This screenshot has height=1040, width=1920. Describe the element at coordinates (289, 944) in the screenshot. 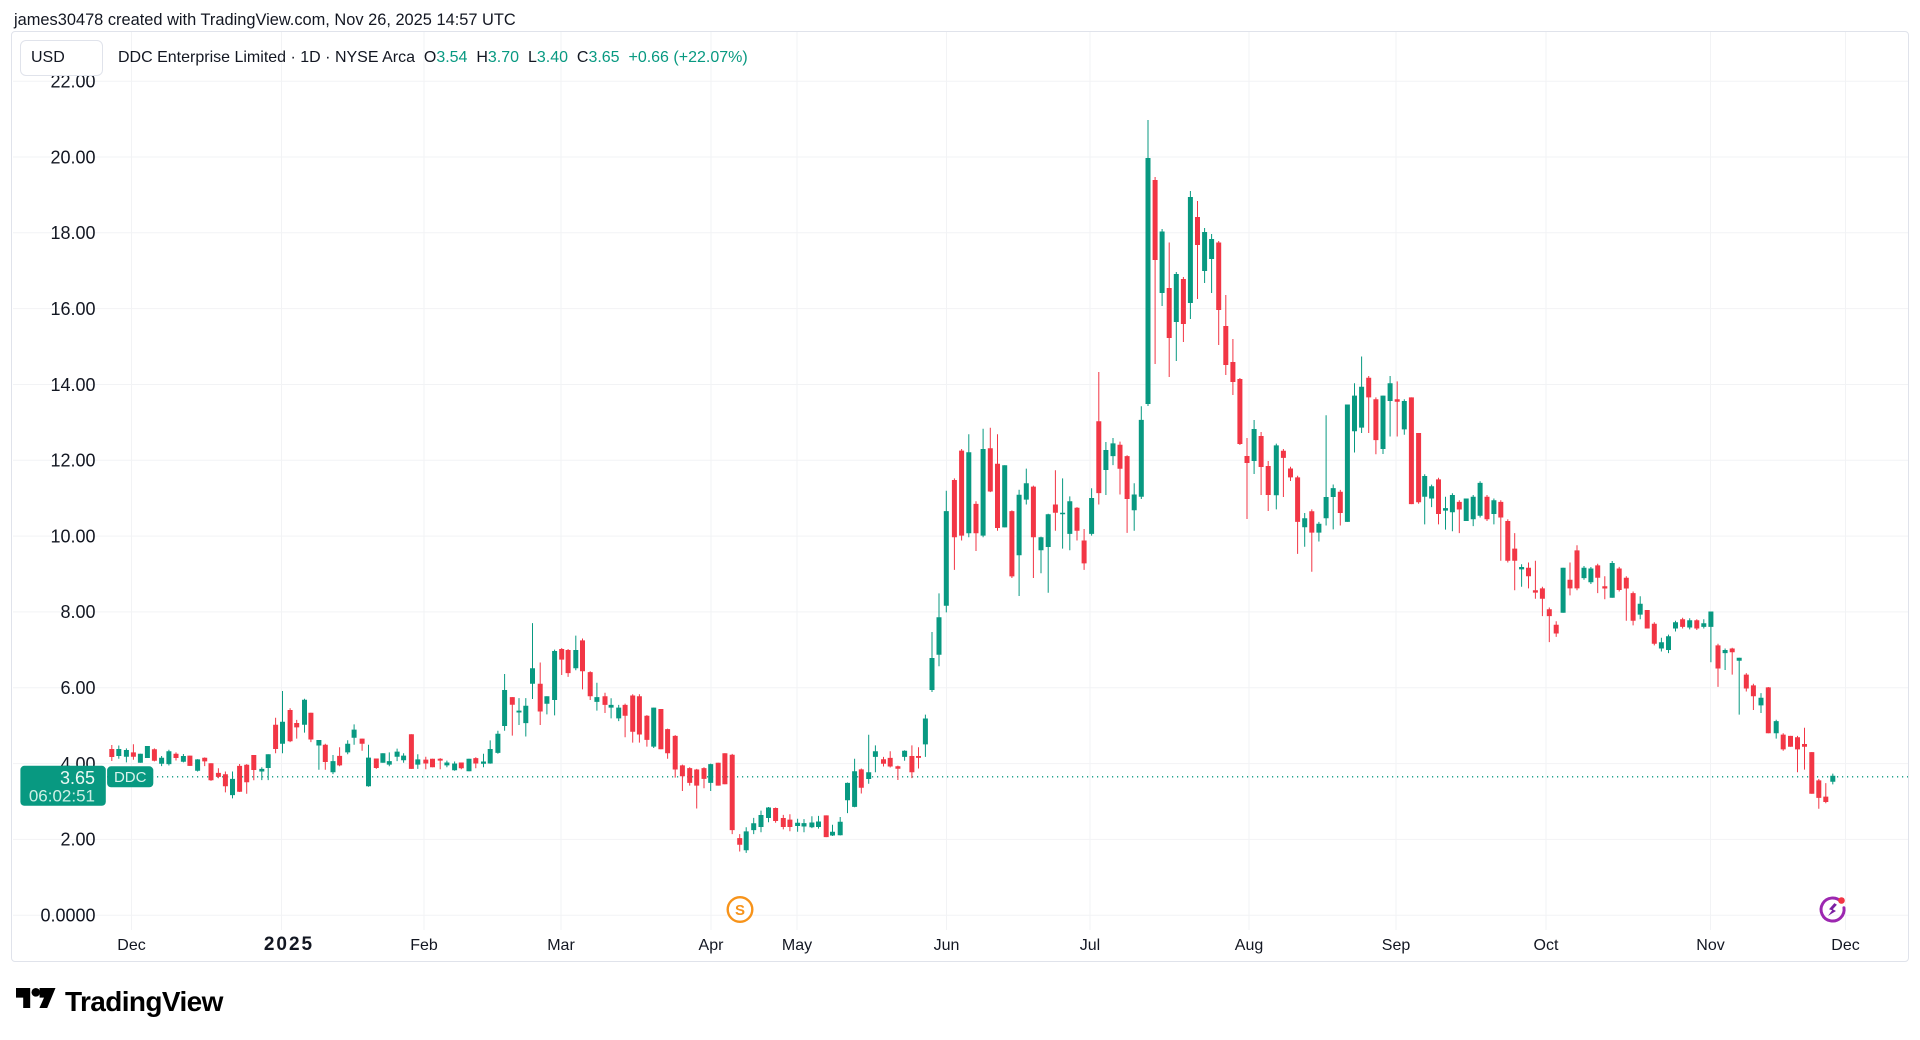

I see `svg-text: 2025` at that location.